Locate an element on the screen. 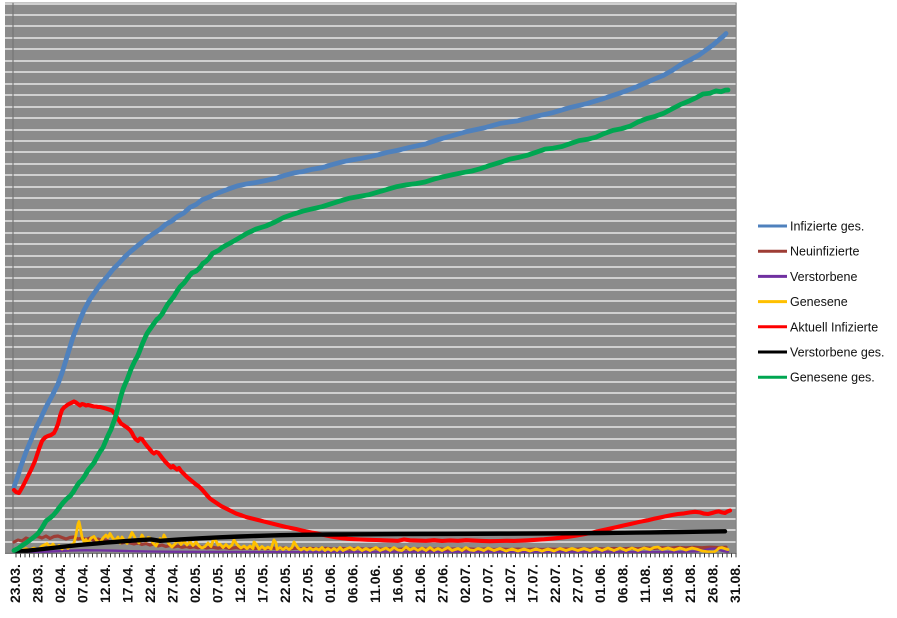 The image size is (897, 618). svg-text: Genesene ges. is located at coordinates (832, 378).